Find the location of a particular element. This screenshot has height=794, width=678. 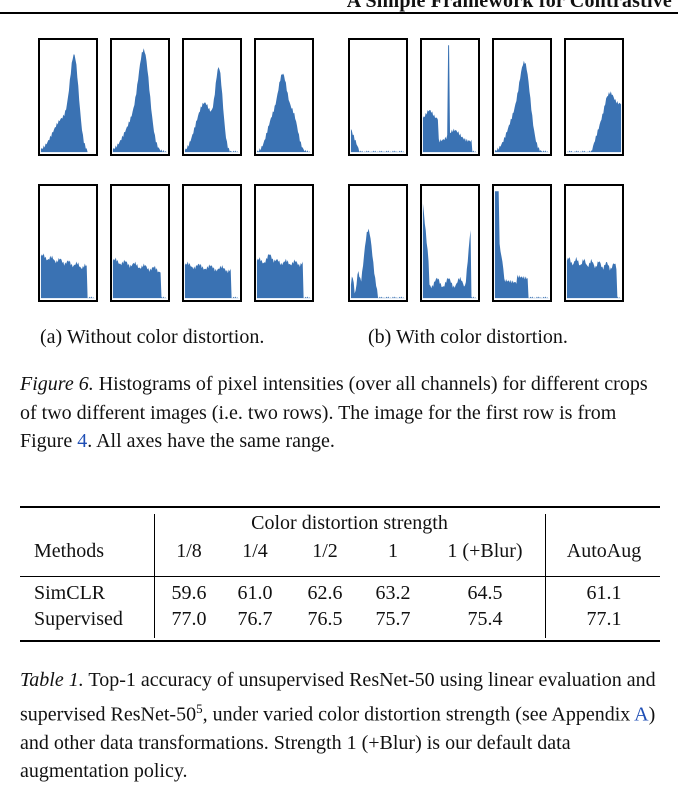

table-cell: 64.5 is located at coordinates (485, 593).